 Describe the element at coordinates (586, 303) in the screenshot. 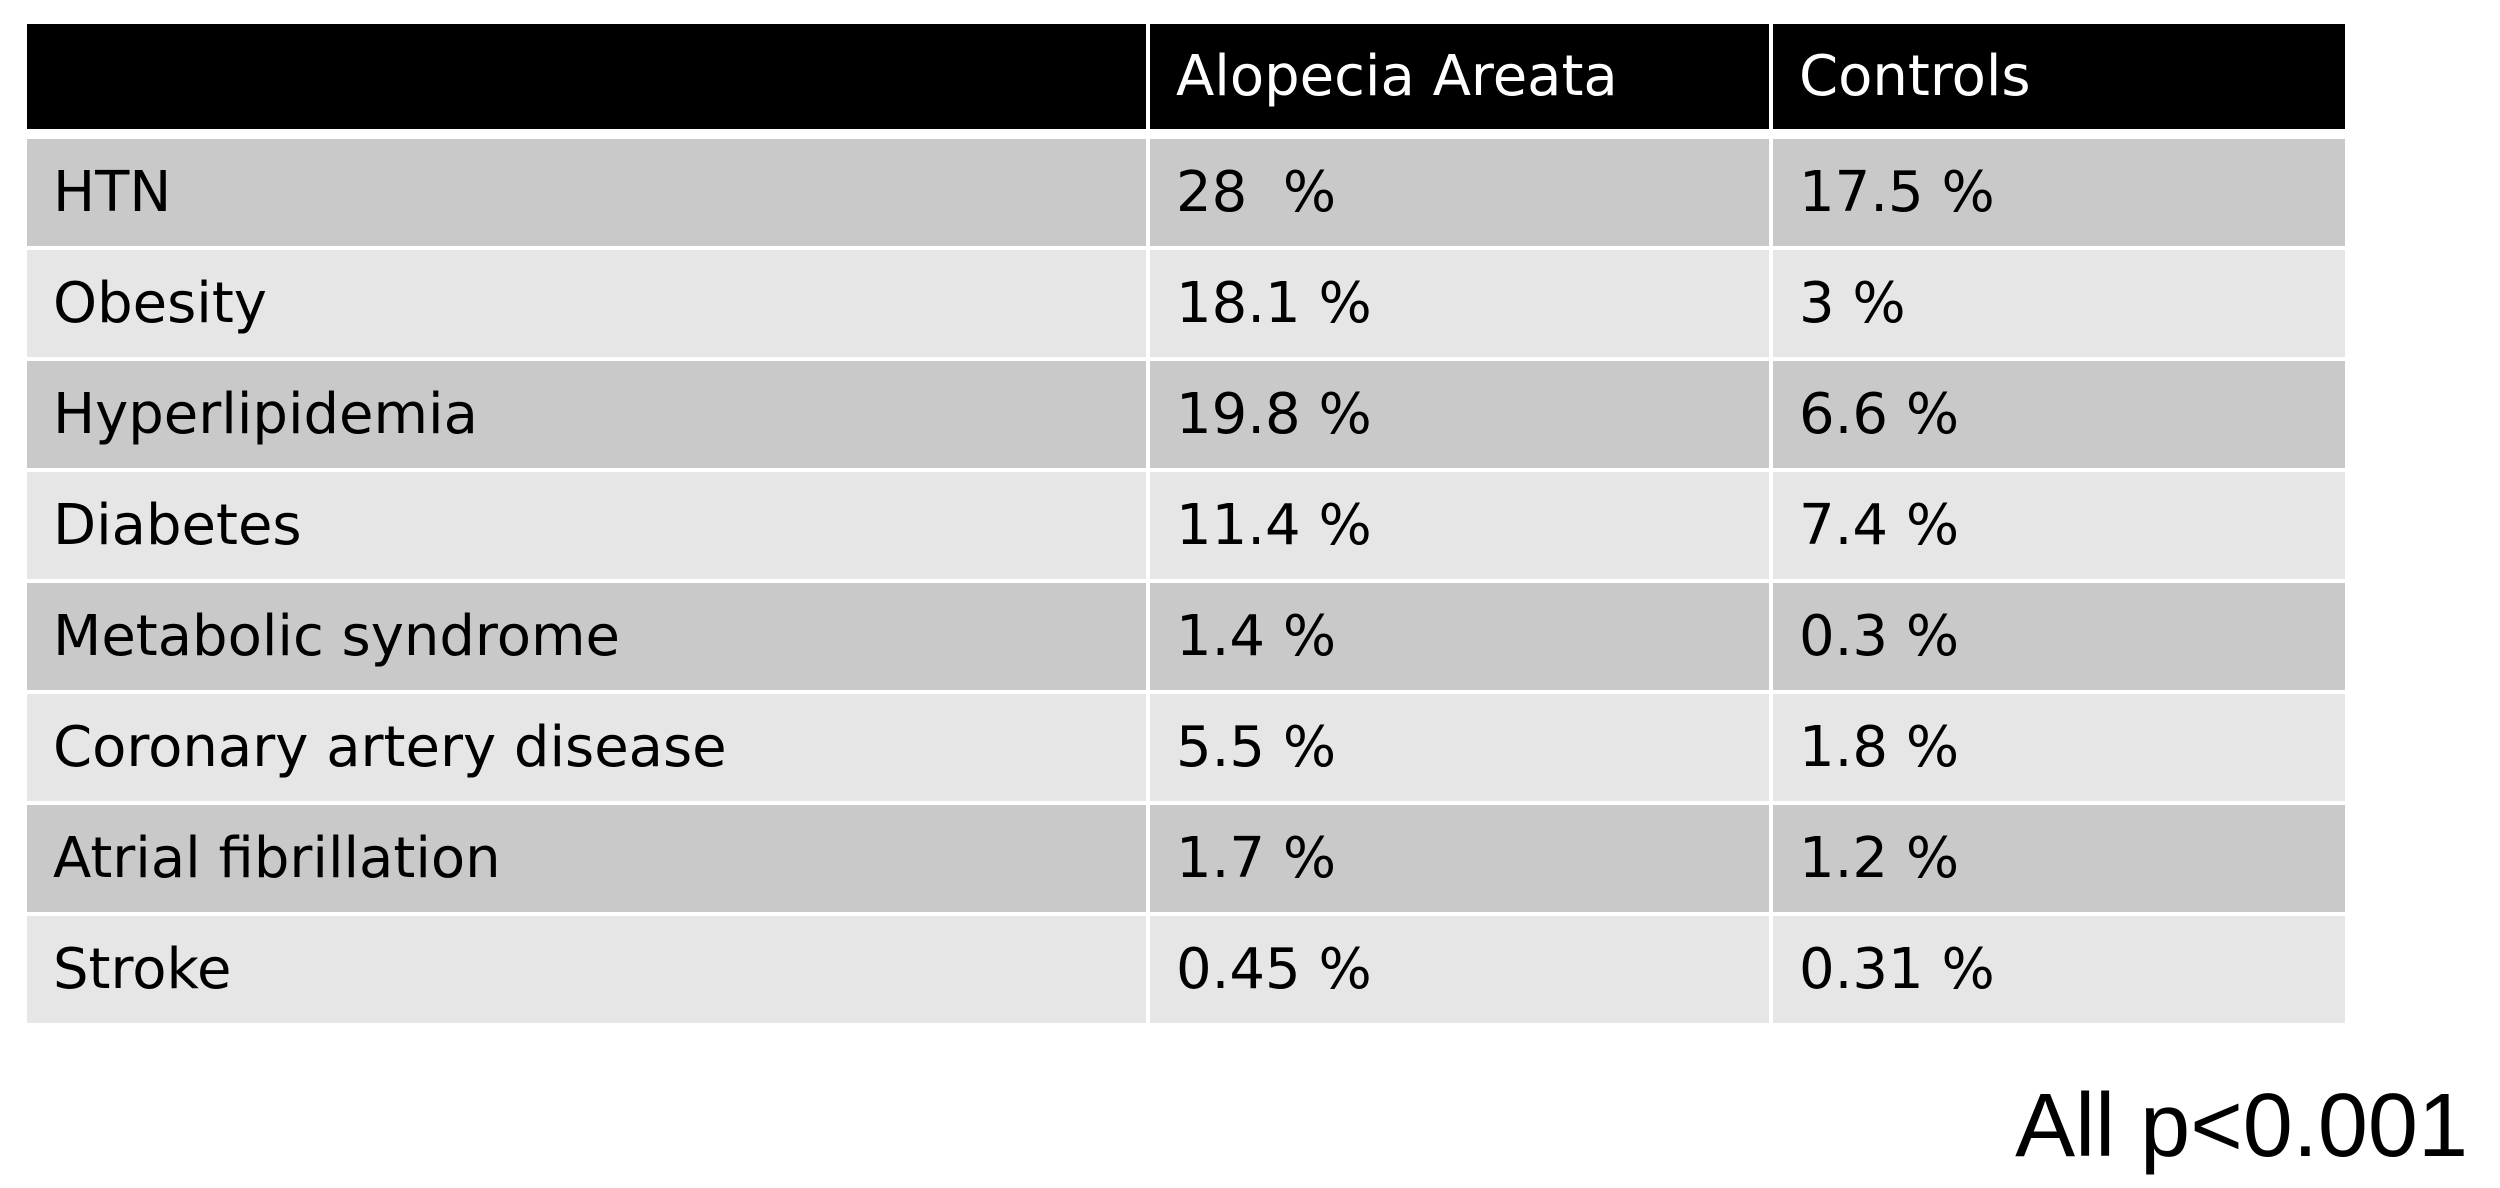

I see `row-label: Obesity` at that location.